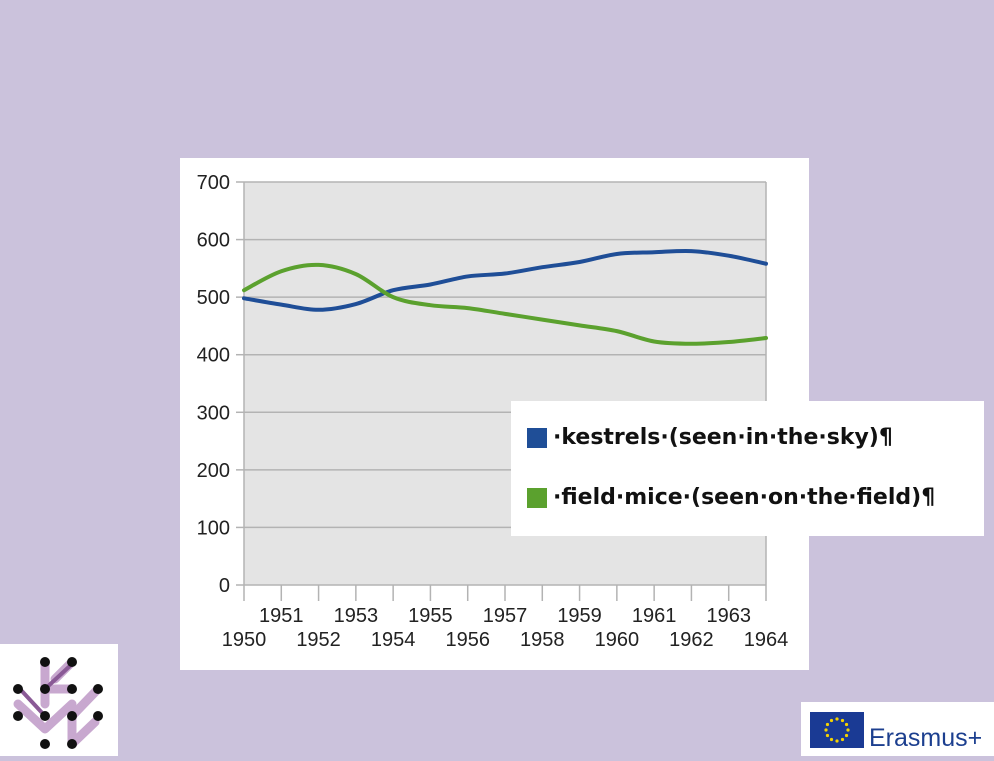 The image size is (994, 761). I want to click on legend-item-kestrels: ·kestrels·(seen·in·the·sky)¶, so click(710, 437).